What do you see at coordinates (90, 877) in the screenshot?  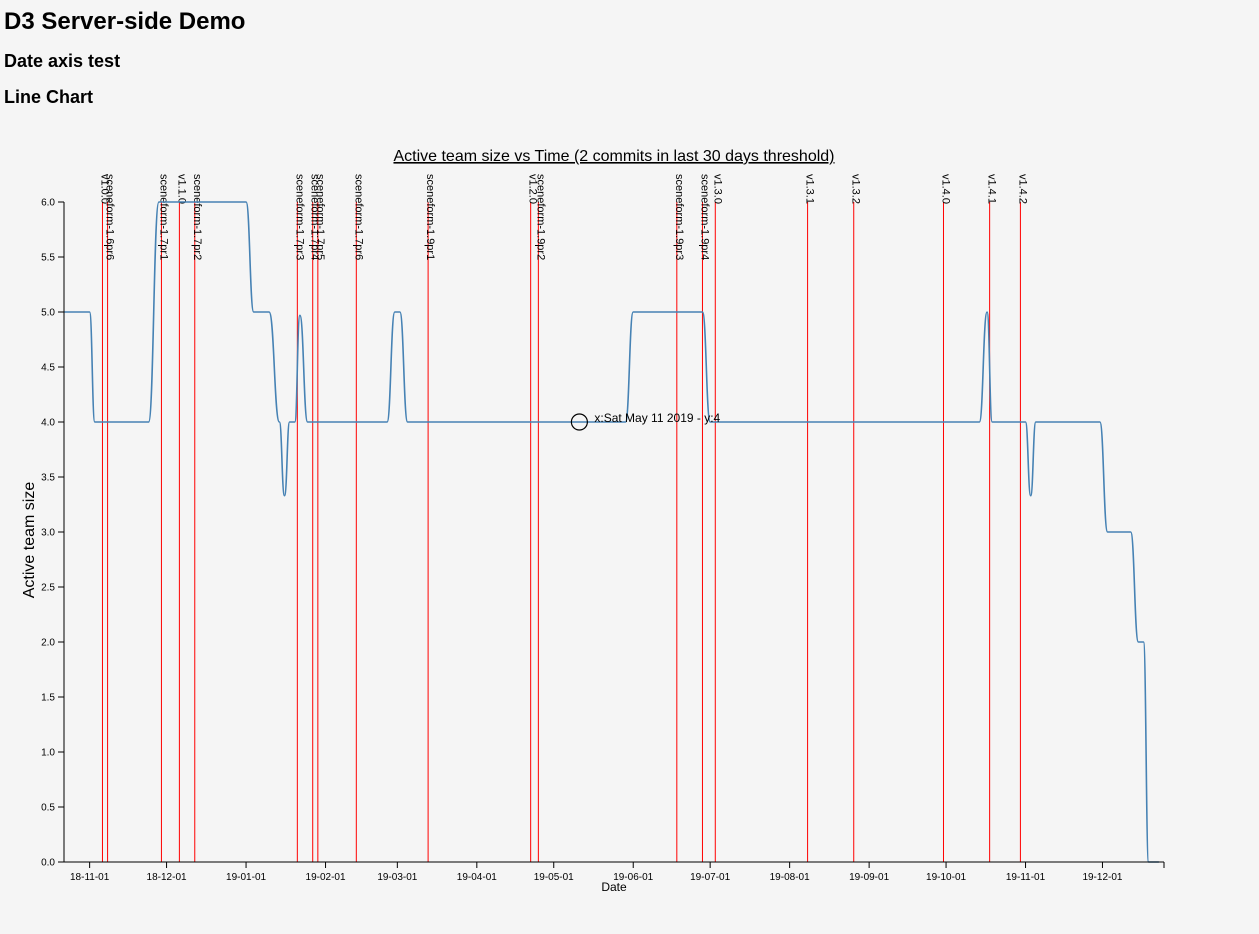 I see `x-tick-label: 18-11-01` at bounding box center [90, 877].